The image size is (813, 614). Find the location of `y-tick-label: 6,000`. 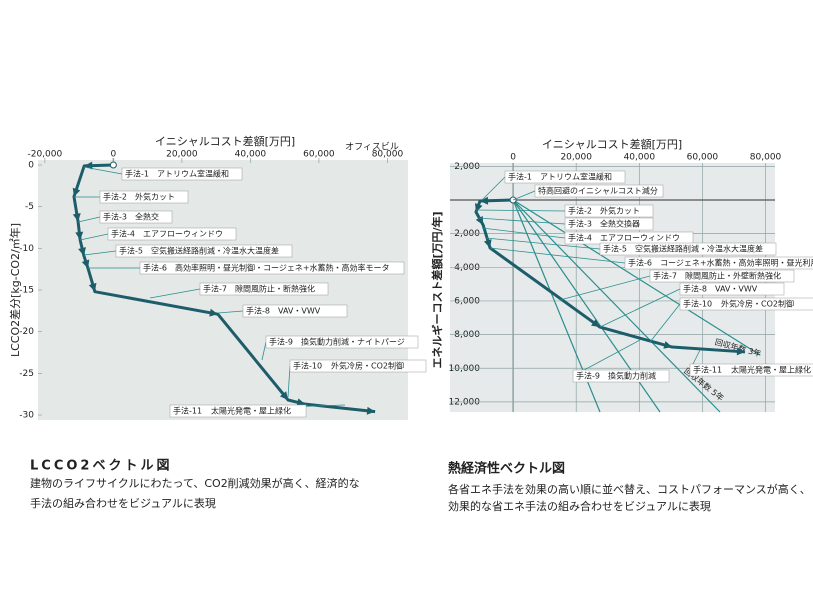

y-tick-label: 6,000 is located at coordinates (467, 301).